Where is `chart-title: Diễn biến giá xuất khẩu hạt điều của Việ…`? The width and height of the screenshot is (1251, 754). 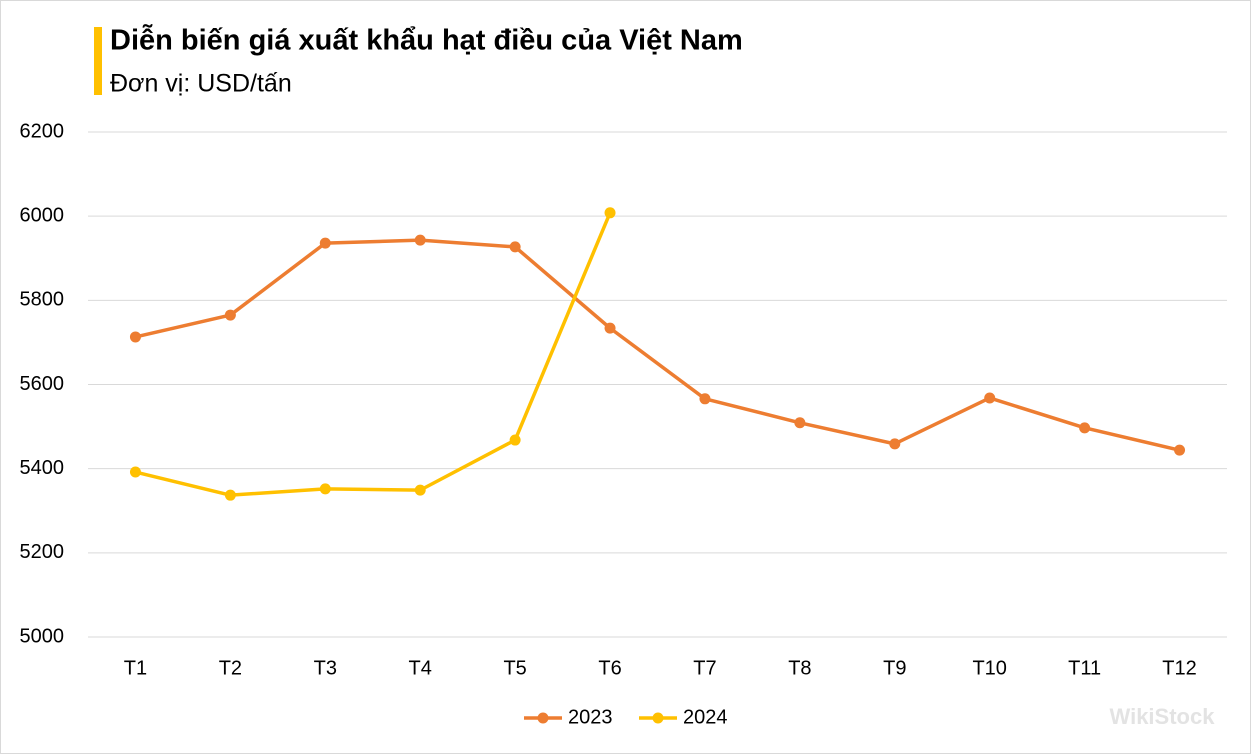
chart-title: Diễn biến giá xuất khẩu hạt điều của Việ… is located at coordinates (426, 40).